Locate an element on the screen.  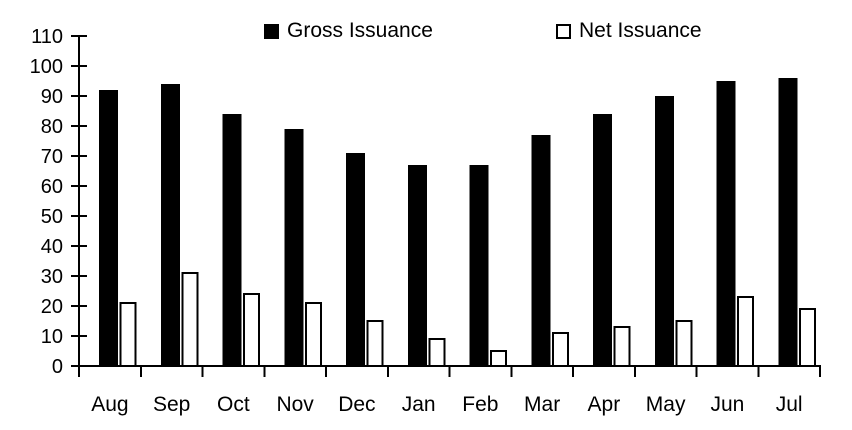
x-axis-category-label: Feb is located at coordinates (480, 404).